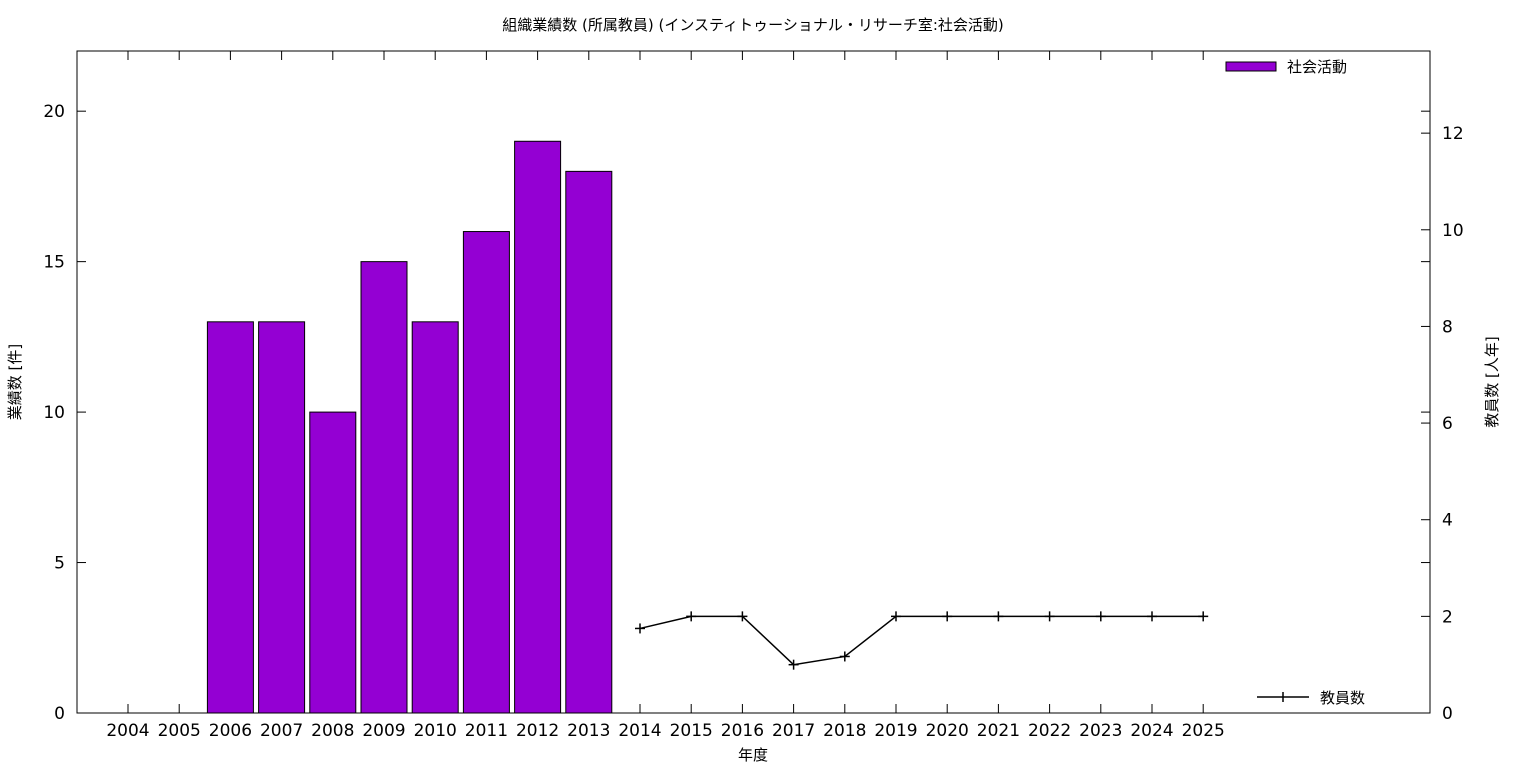 The image size is (1536, 768). What do you see at coordinates (127, 731) in the screenshot?
I see `x-tick-label: 2004` at bounding box center [127, 731].